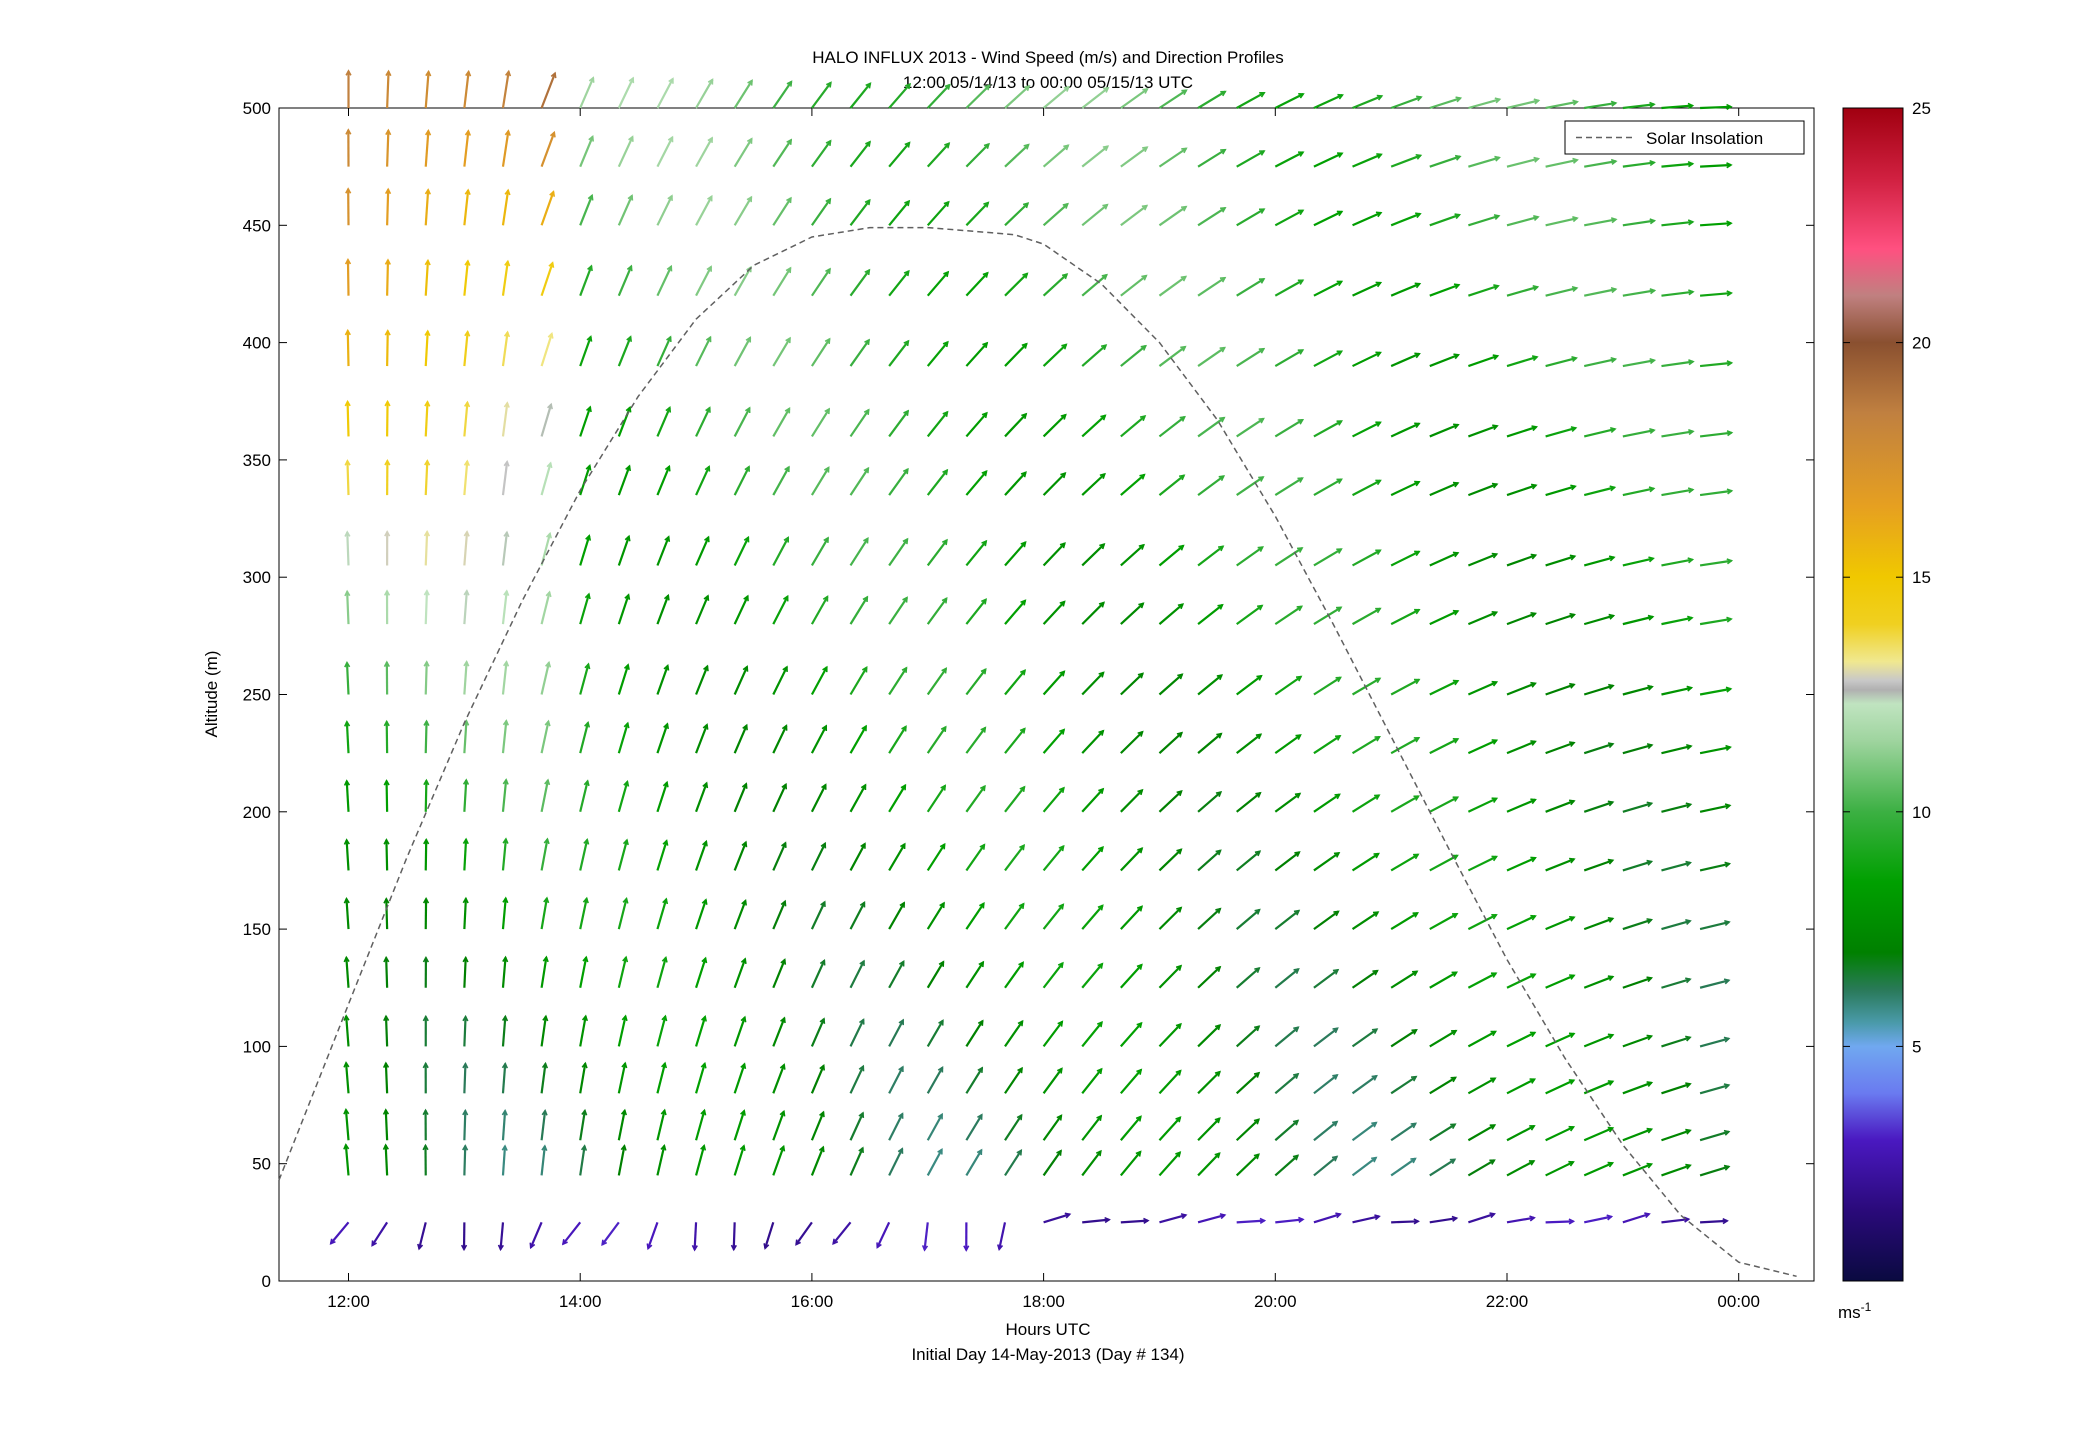 The height and width of the screenshot is (1430, 2098). Describe the element at coordinates (257, 225) in the screenshot. I see `y-tick-label: 450` at that location.